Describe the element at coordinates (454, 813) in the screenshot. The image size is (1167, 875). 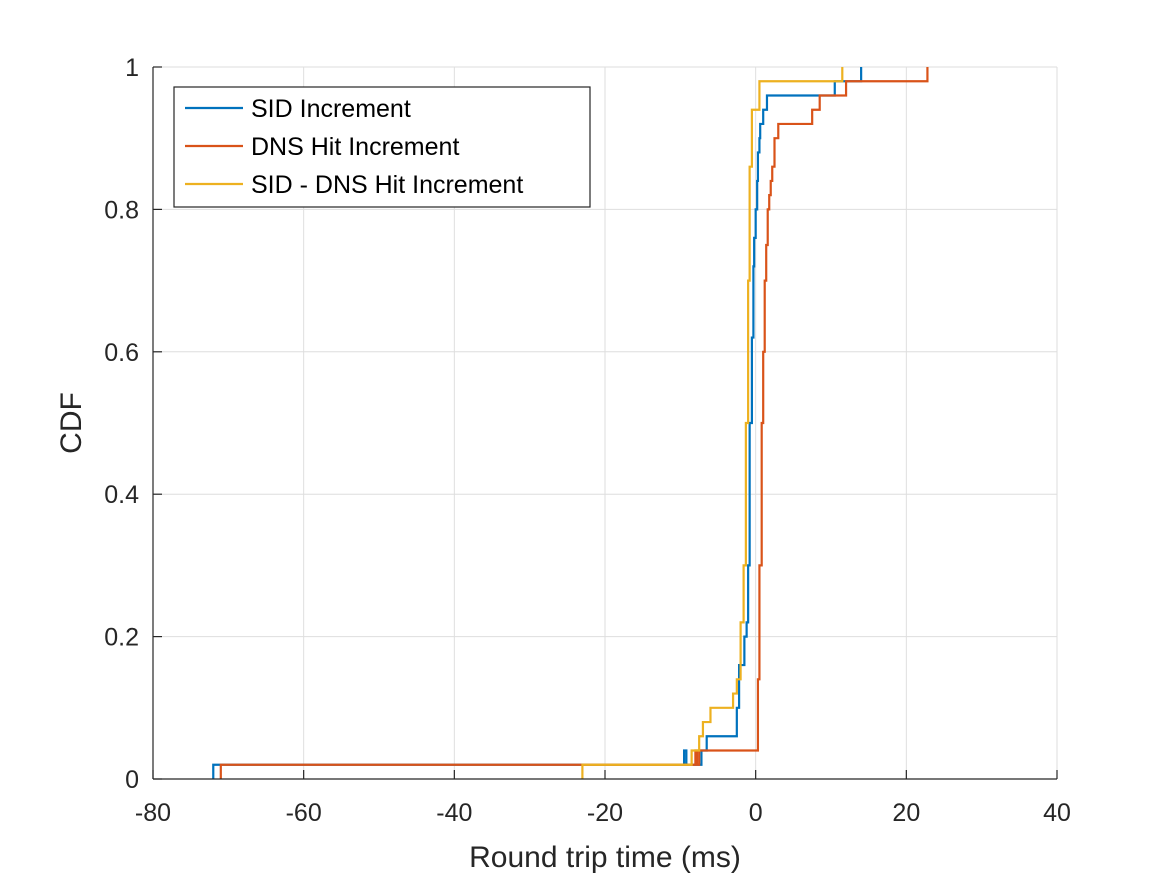
I see `x-tick-label-2: -40` at that location.